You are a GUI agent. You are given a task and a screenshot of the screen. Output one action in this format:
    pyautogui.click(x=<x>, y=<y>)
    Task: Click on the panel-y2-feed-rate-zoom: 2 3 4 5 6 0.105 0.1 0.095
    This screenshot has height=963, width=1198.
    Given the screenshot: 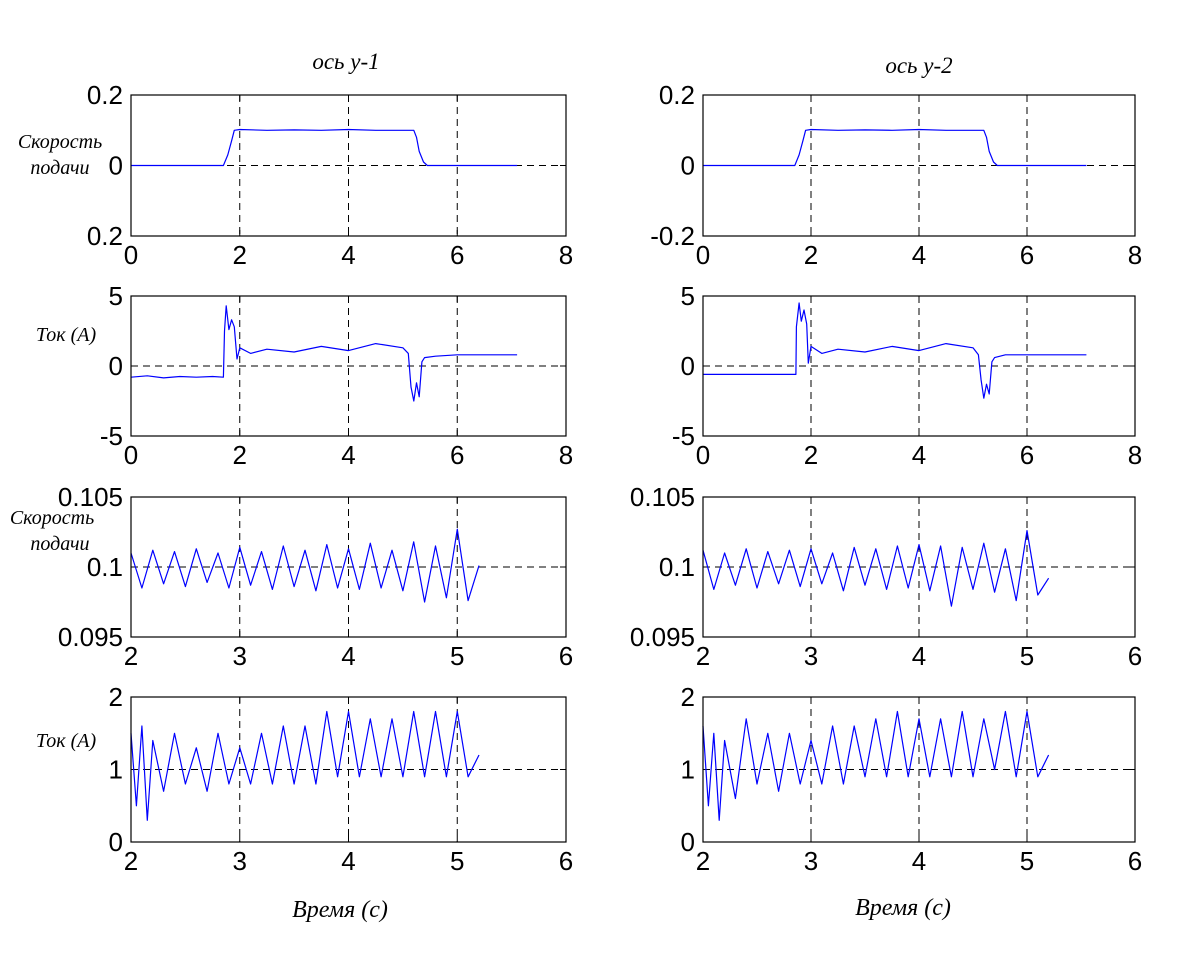 What is the action you would take?
    pyautogui.click(x=886, y=576)
    